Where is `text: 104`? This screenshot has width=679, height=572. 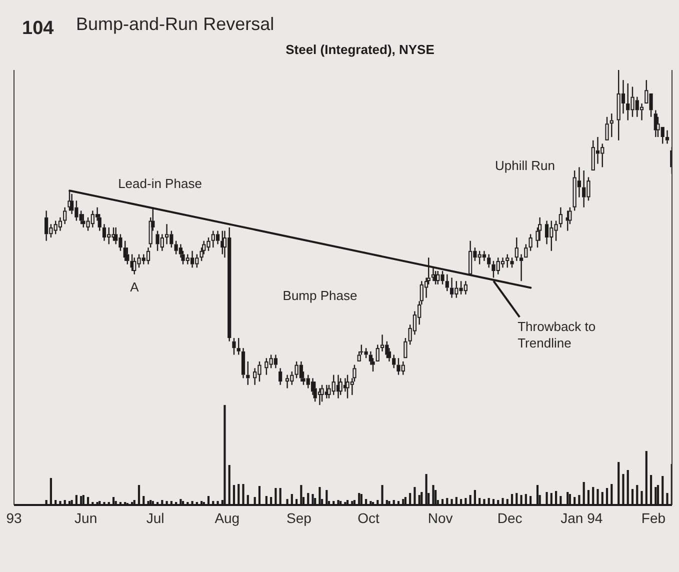
text: 104 is located at coordinates (38, 28).